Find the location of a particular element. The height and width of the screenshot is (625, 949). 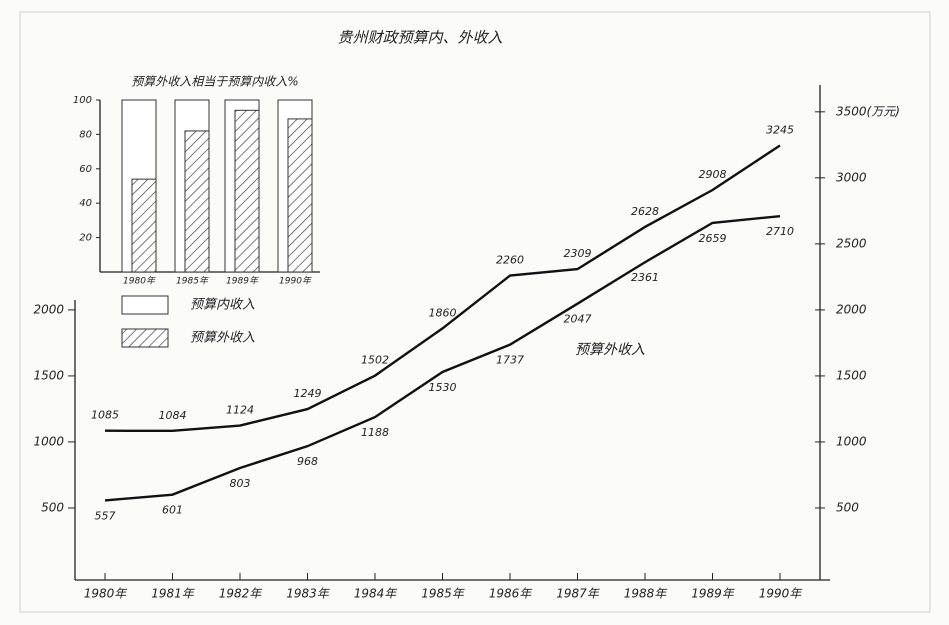

y2-tick-label: 3500(万元) is located at coordinates (868, 111).